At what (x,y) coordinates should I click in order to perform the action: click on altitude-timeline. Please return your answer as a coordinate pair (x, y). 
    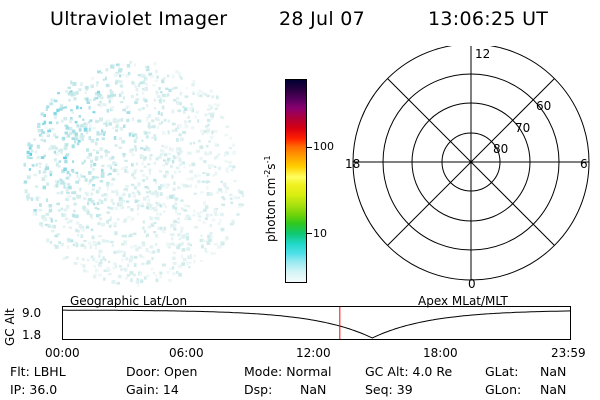
    Looking at the image, I should click on (316, 323).